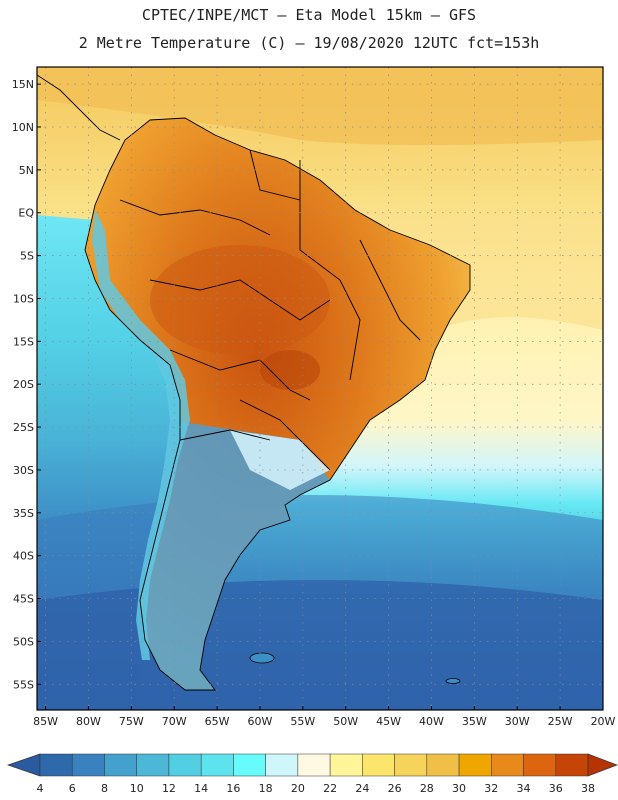 This screenshot has width=618, height=800. I want to click on lon-label: 50W, so click(345, 721).